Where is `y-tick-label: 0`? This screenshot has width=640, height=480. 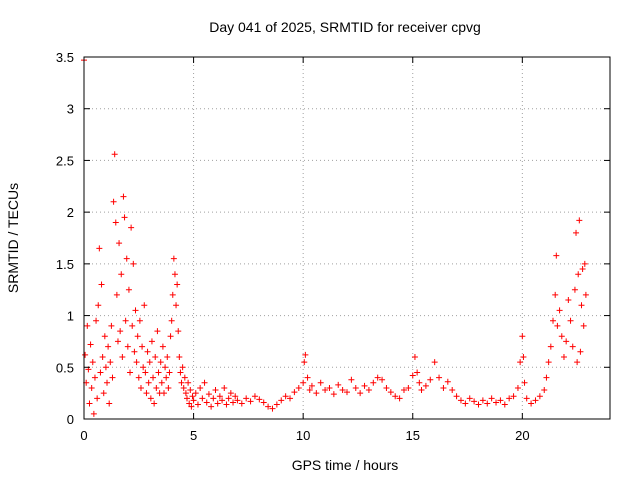 y-tick-label: 0 is located at coordinates (70, 419).